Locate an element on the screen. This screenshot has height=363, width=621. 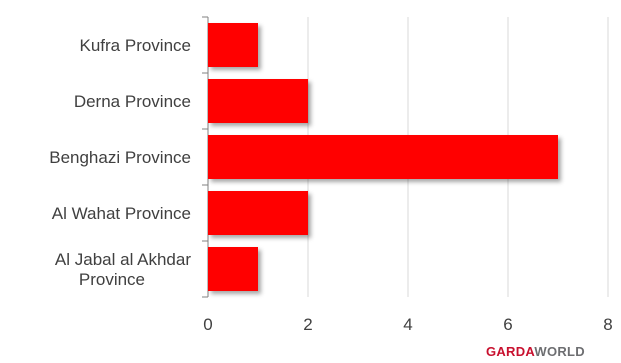
x-tick-labels: 0 2 4 6 8 is located at coordinates (407, 324).